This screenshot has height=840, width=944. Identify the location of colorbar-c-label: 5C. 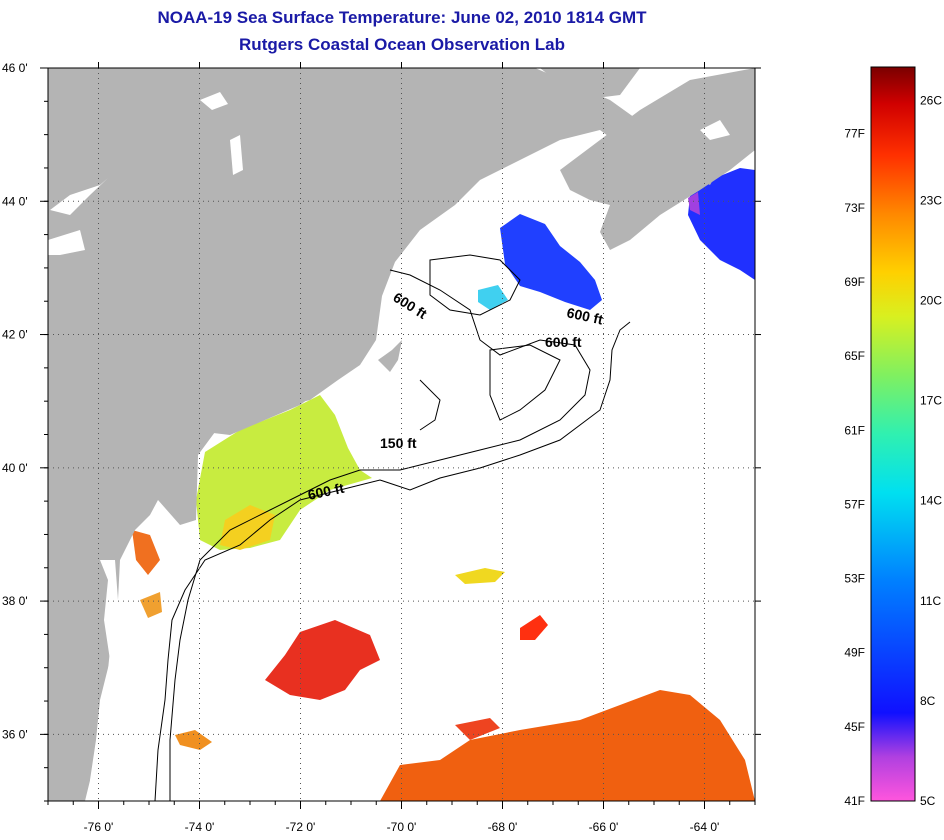
(928, 801).